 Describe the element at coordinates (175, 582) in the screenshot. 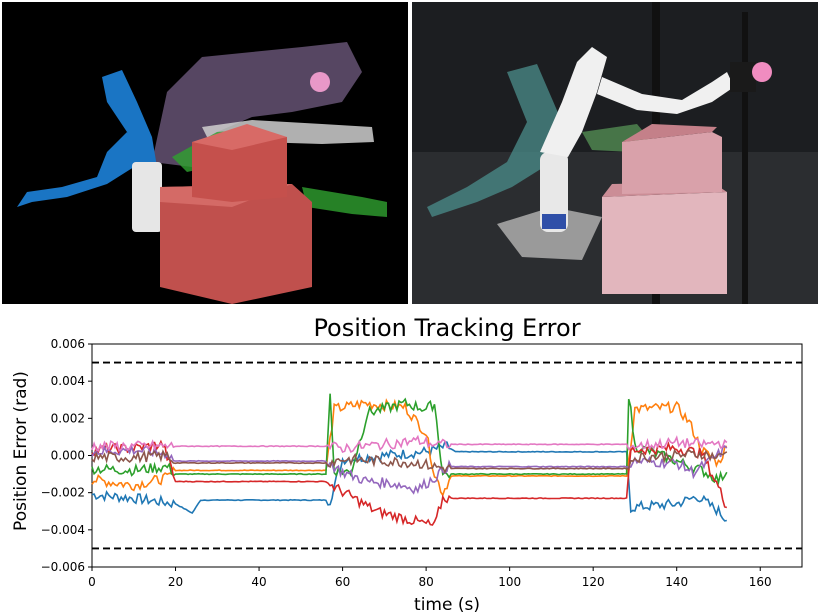

I see `x-tick-label: 20` at that location.